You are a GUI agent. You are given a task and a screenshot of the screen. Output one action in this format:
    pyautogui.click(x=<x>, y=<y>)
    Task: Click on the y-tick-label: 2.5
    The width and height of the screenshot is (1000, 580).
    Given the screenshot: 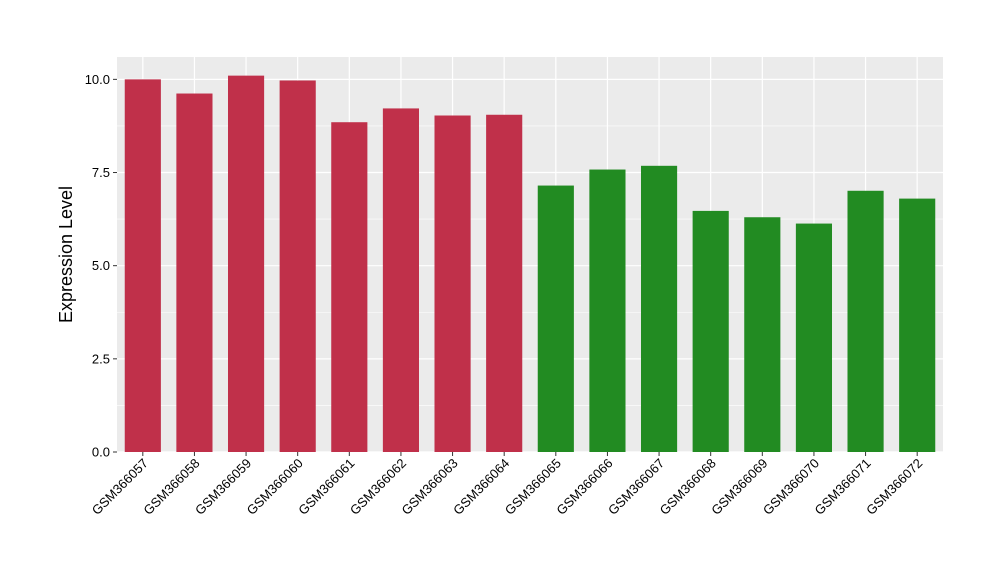 What is the action you would take?
    pyautogui.click(x=101, y=358)
    